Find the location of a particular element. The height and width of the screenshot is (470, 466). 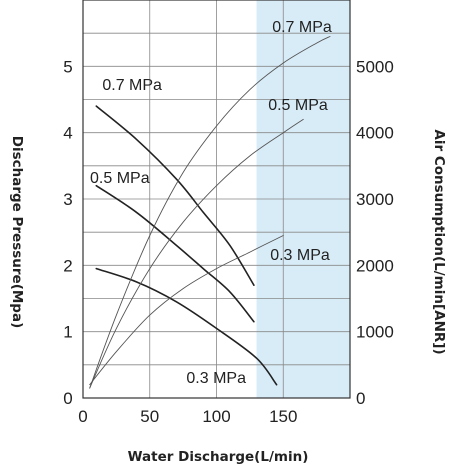

x-ticks: 0 50 100 150 is located at coordinates (187, 416).